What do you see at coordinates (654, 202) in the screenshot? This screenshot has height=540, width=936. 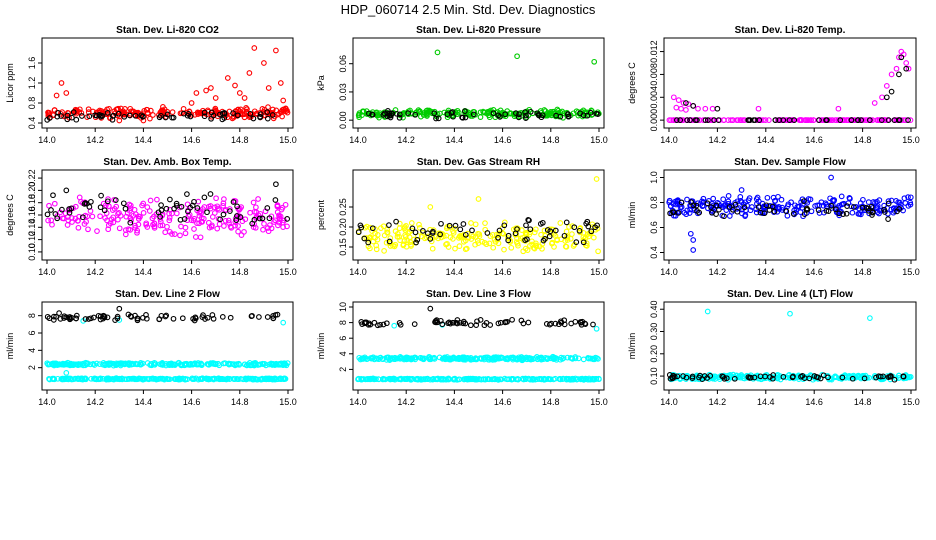 I see `y-tick-label: 0.8` at bounding box center [654, 202].